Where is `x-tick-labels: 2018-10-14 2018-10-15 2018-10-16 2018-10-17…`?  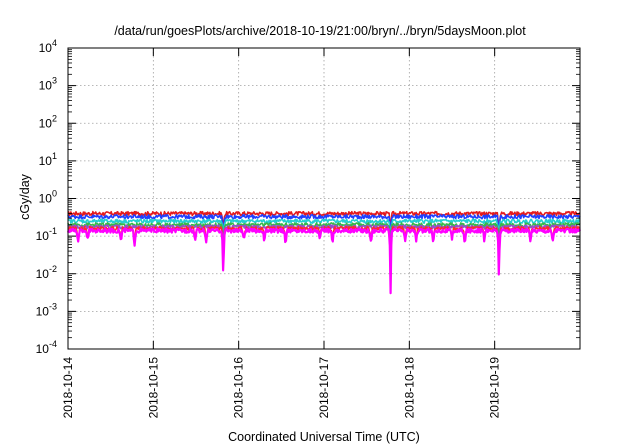
x-tick-labels: 2018-10-14 2018-10-15 2018-10-16 2018-10-17… is located at coordinates (281, 388).